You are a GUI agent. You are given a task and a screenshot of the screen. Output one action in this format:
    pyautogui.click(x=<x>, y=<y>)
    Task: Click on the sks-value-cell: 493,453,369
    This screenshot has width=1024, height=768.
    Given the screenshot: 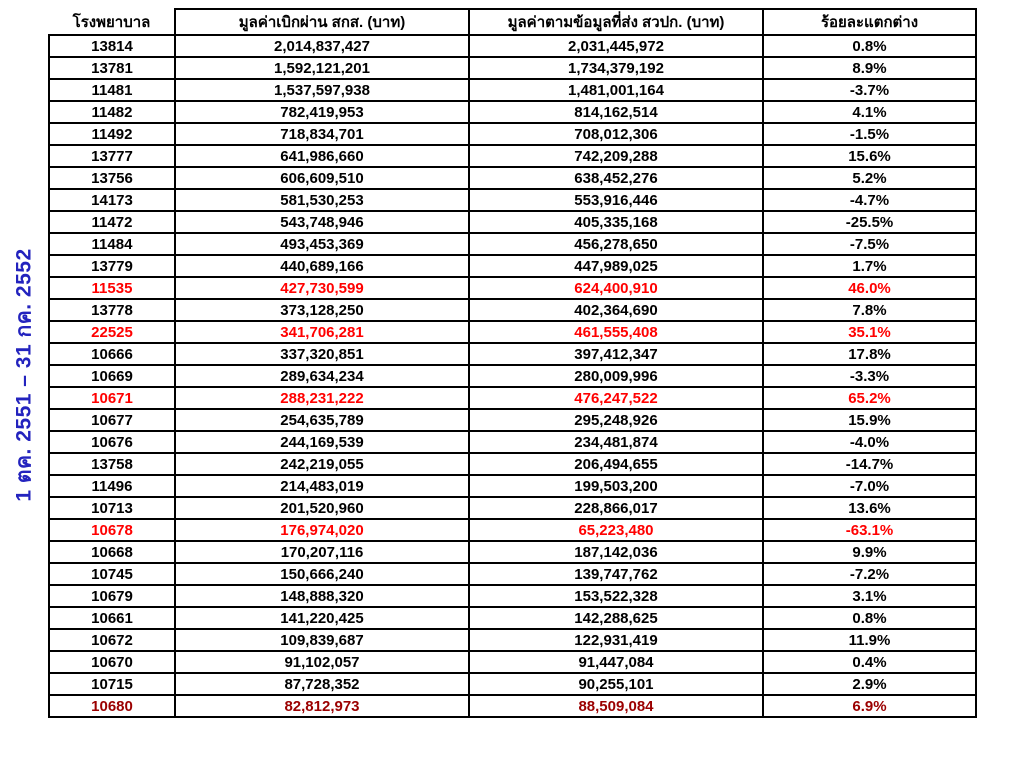 What is the action you would take?
    pyautogui.click(x=322, y=244)
    